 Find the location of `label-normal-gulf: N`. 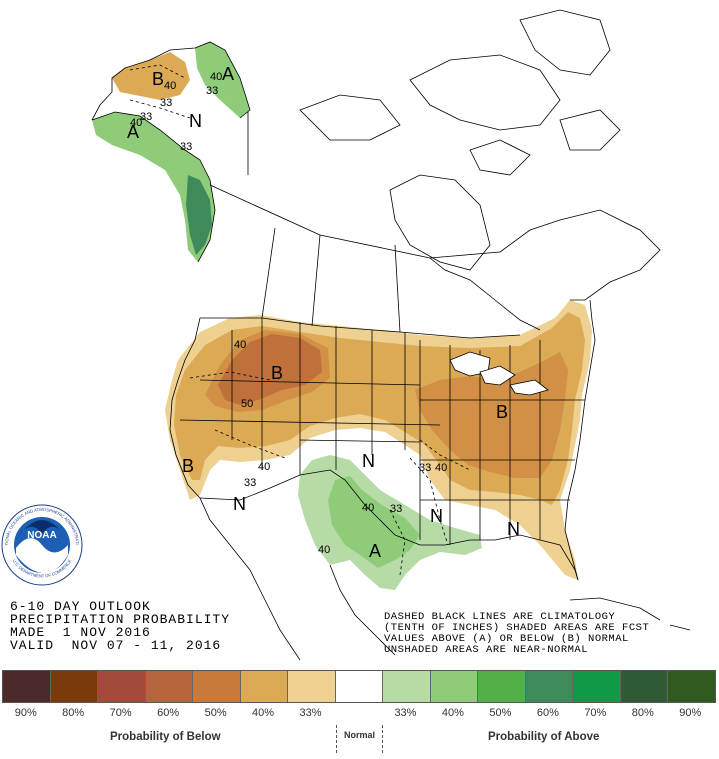

label-normal-gulf: N is located at coordinates (436, 516).